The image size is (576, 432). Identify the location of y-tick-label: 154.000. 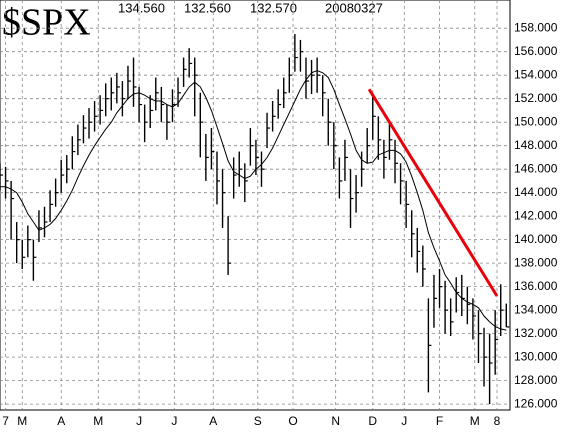
(536, 74).